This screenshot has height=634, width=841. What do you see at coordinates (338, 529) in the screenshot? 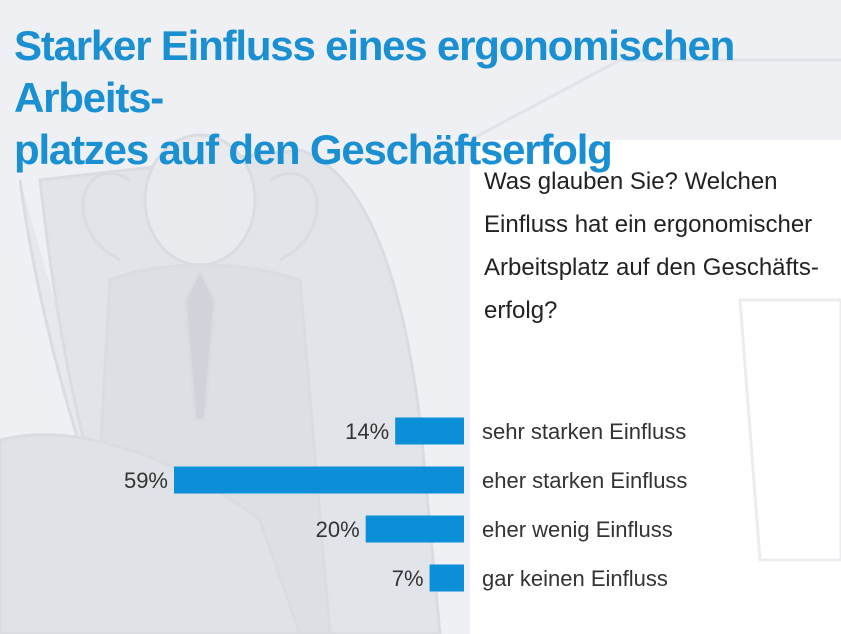
I see `value-label: 20%` at bounding box center [338, 529].